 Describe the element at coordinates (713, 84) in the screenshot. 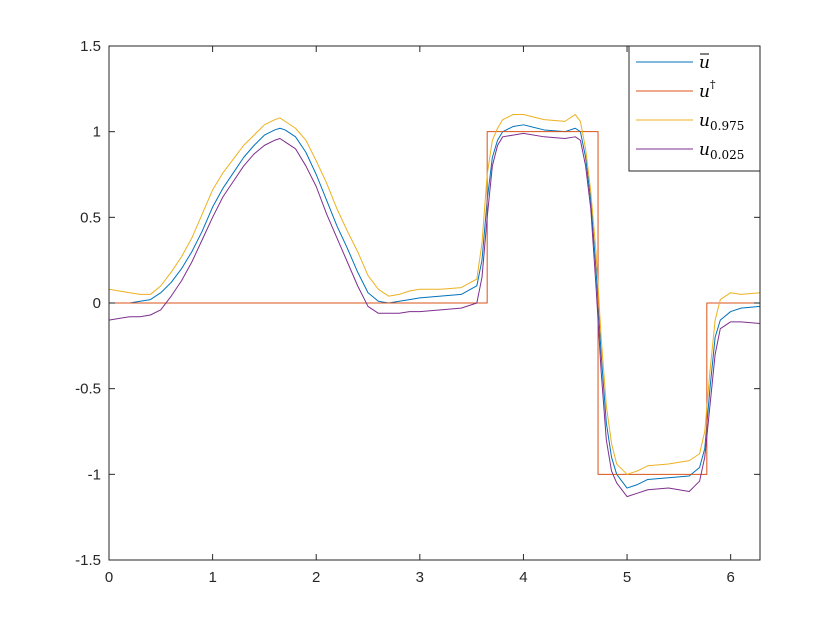

I see `legend-dagger-glyph: †` at that location.